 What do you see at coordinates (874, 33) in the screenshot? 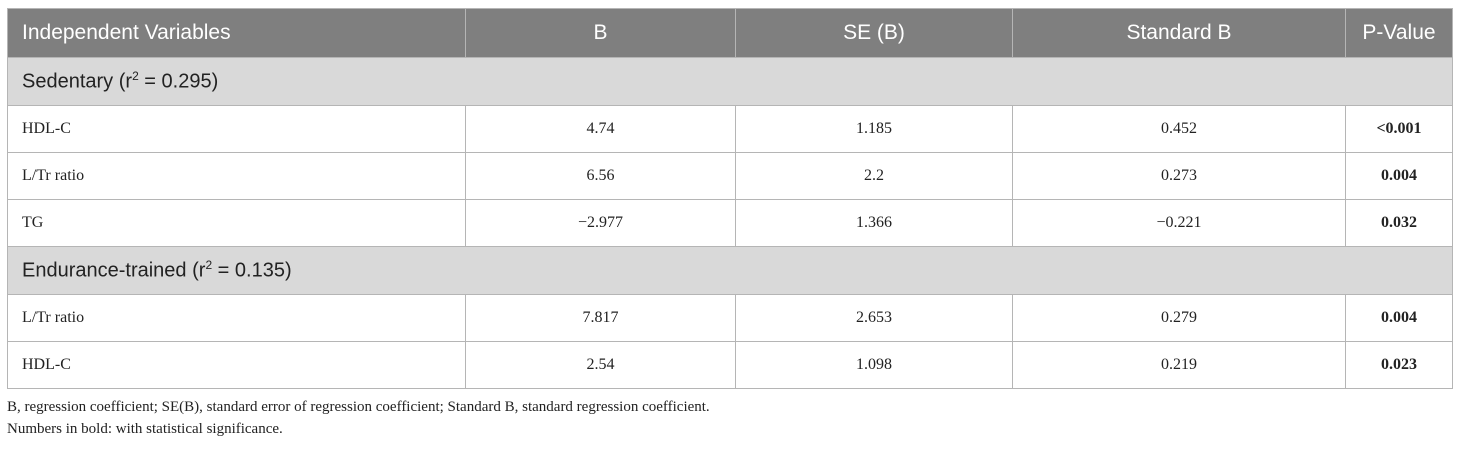
I see `header-cell: SE (B)` at bounding box center [874, 33].